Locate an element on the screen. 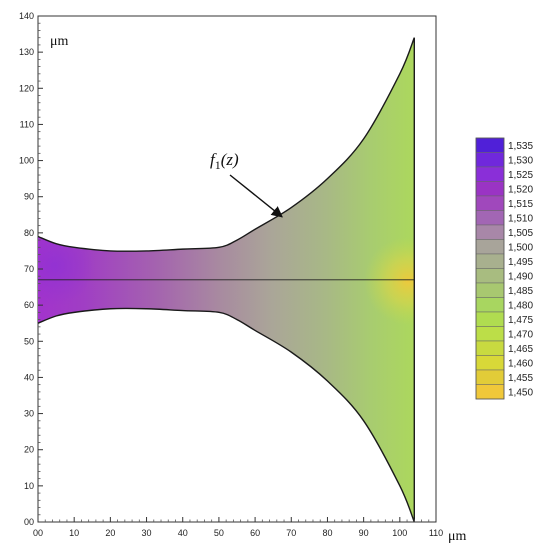 The height and width of the screenshot is (550, 547). legend-label: 1,520 is located at coordinates (520, 189).